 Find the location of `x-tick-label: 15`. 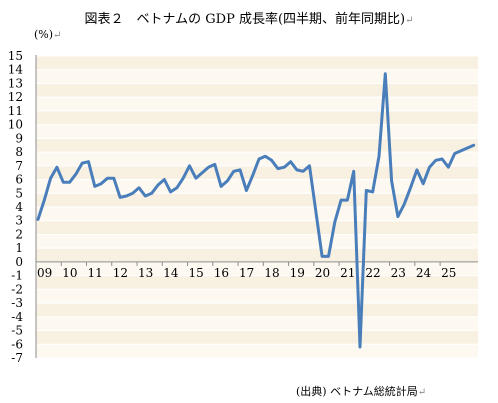

x-tick-label: 15 is located at coordinates (196, 273).